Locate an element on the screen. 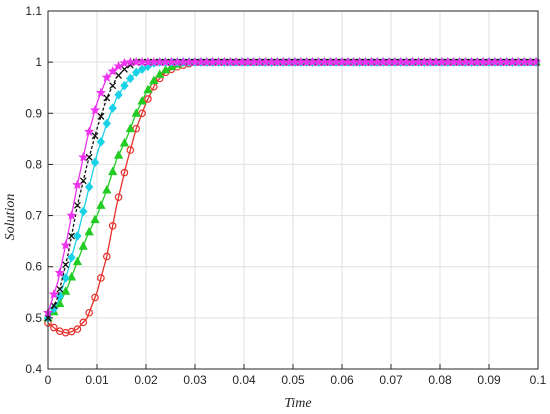 This screenshot has height=414, width=550. y-tick-label: 0.4 is located at coordinates (33, 369).